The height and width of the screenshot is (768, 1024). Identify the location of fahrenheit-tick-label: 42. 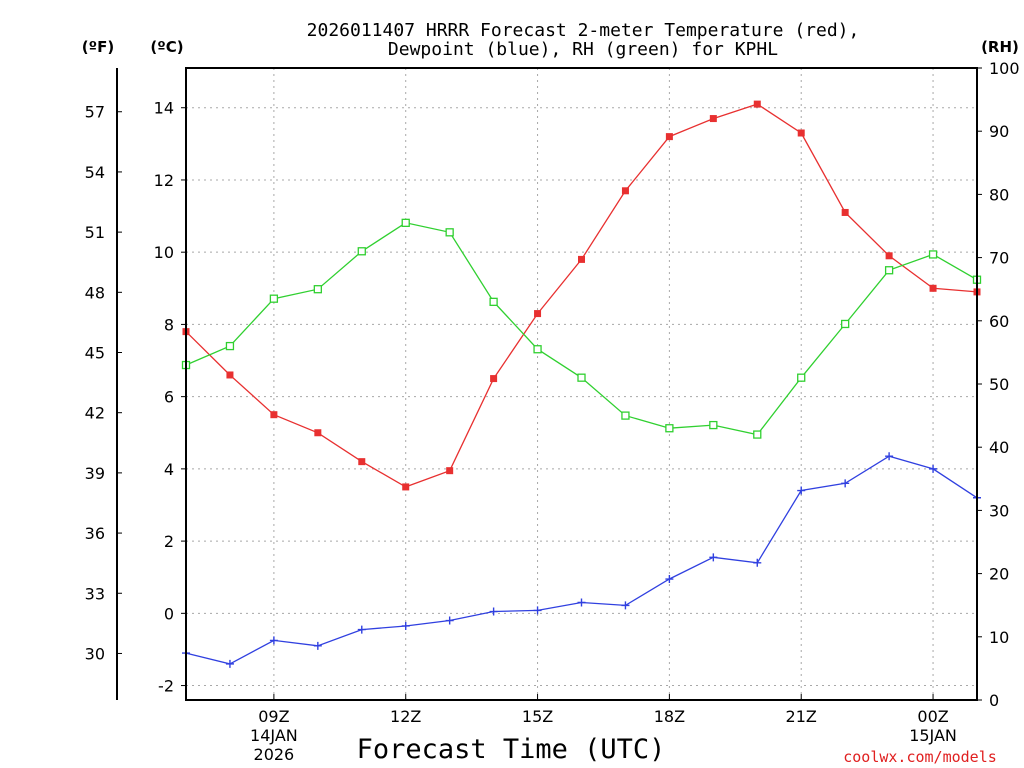
(95, 413).